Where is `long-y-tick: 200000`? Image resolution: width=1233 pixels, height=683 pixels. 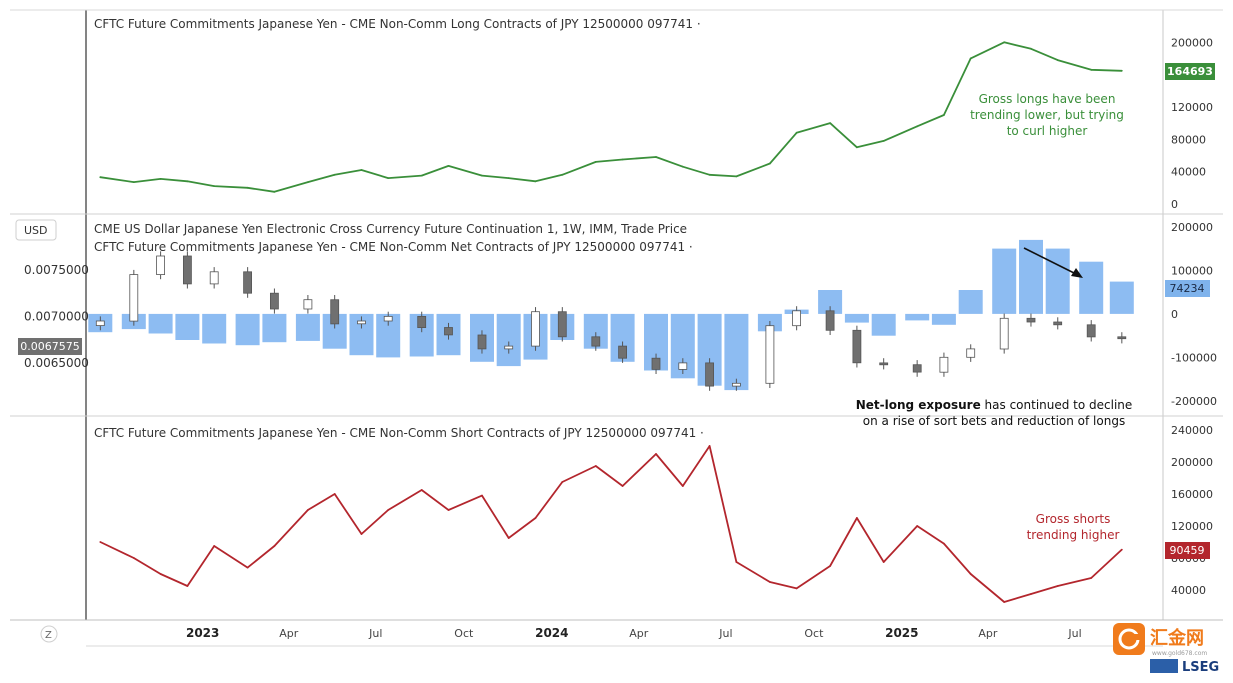
long-y-tick: 200000 is located at coordinates (1192, 42).